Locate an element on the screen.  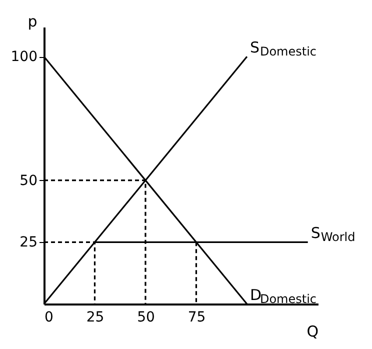
y-tick-label: 100 is located at coordinates (24, 57).